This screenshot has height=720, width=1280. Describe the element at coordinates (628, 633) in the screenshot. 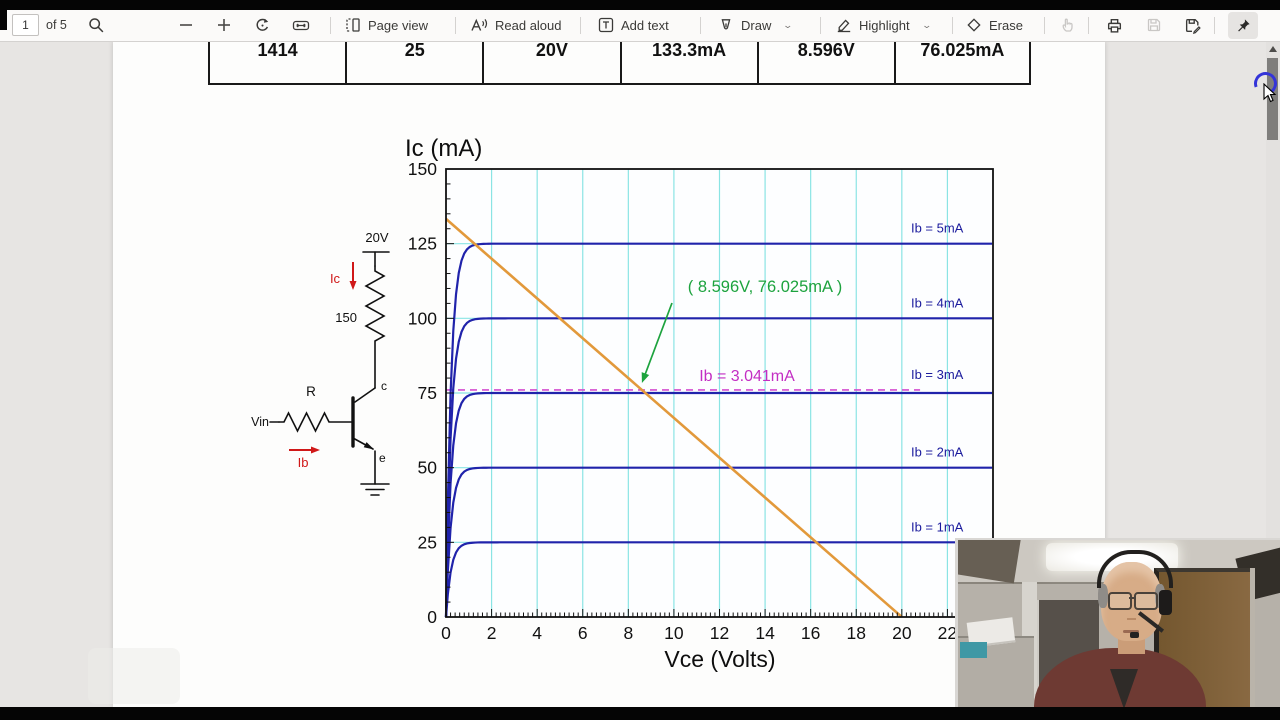

I see `svg-text: 8` at that location.